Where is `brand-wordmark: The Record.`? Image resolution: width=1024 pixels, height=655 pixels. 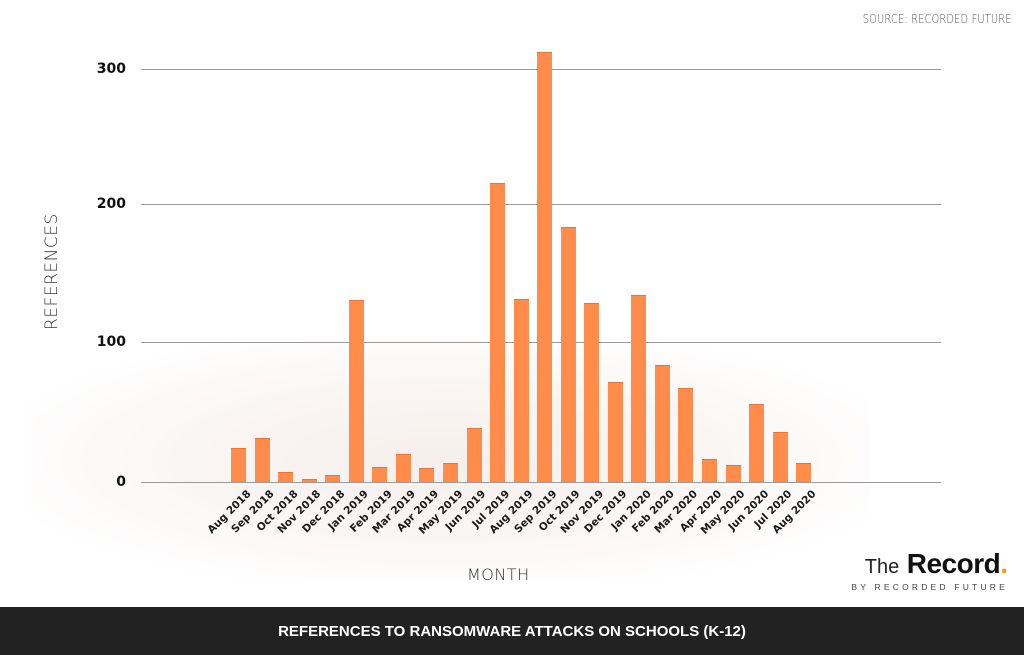 brand-wordmark: The Record. is located at coordinates (929, 565).